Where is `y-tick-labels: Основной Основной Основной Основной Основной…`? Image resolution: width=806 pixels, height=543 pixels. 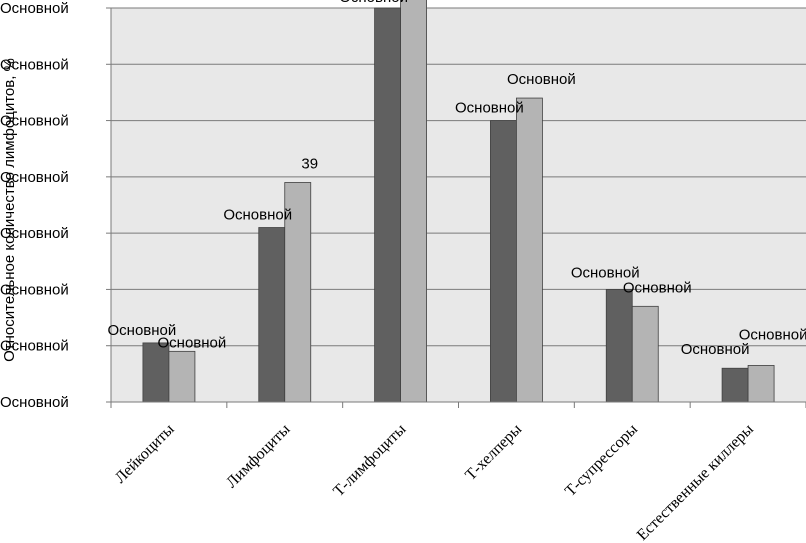 y-tick-labels: Основной Основной Основной Основной Основной… is located at coordinates (34, 205).